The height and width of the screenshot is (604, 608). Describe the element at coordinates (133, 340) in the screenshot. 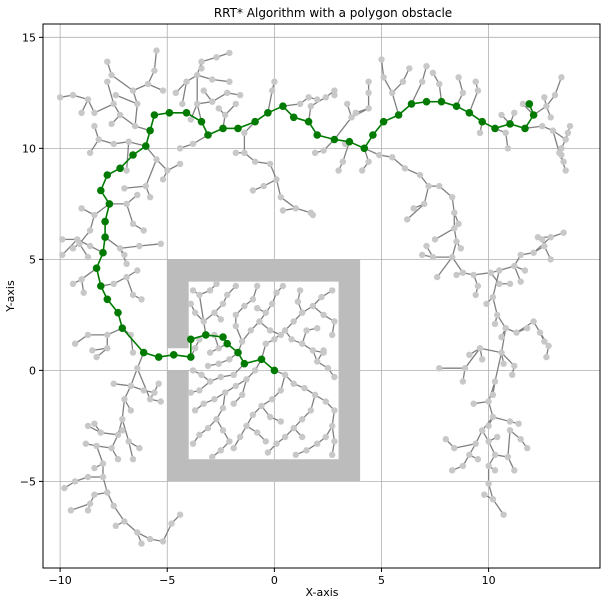

I see `path-segment` at that location.